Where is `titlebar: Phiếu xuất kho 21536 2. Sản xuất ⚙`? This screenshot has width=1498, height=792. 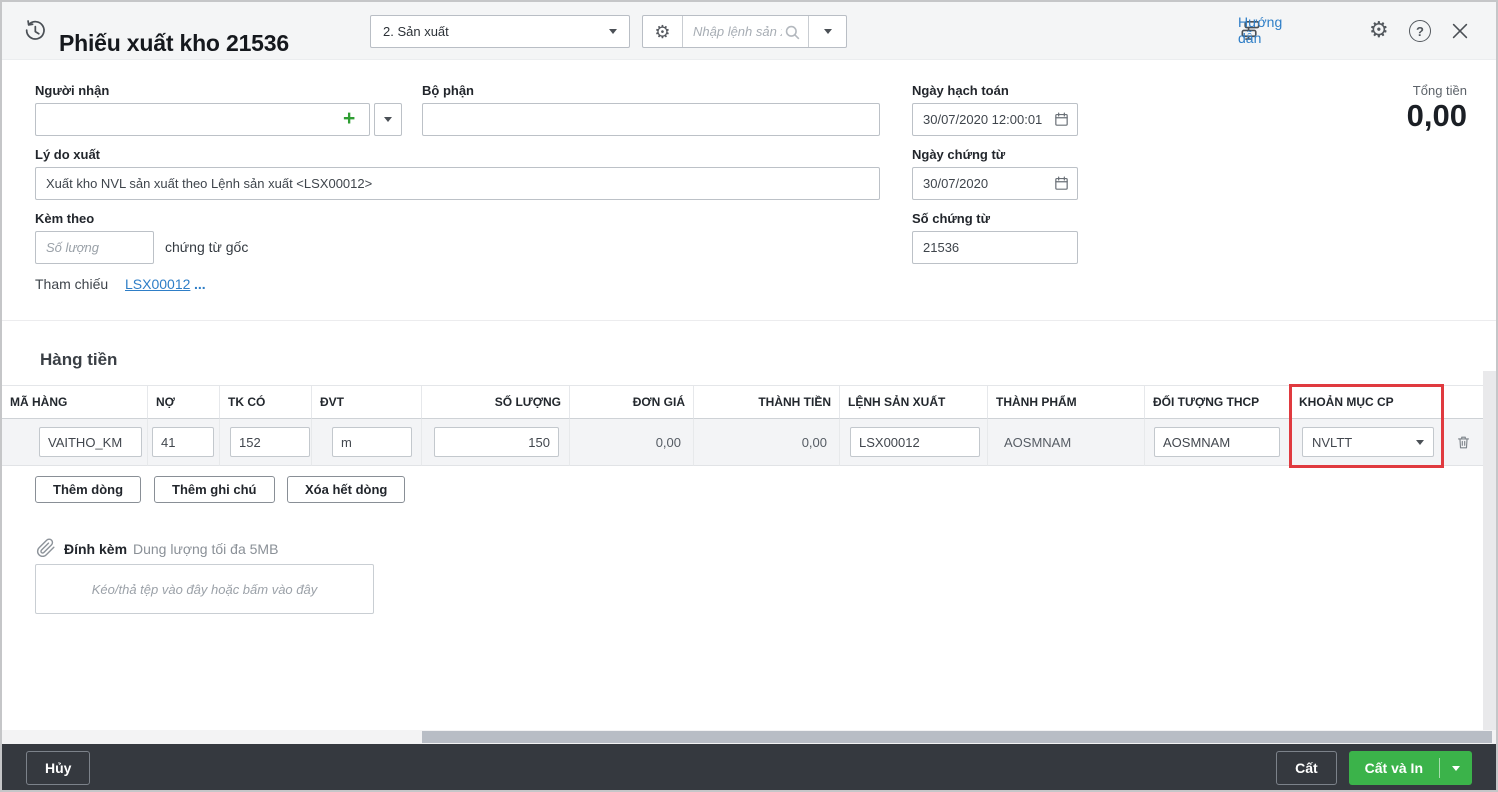
titlebar: Phiếu xuất kho 21536 2. Sản xuất ⚙ is located at coordinates (749, 31).